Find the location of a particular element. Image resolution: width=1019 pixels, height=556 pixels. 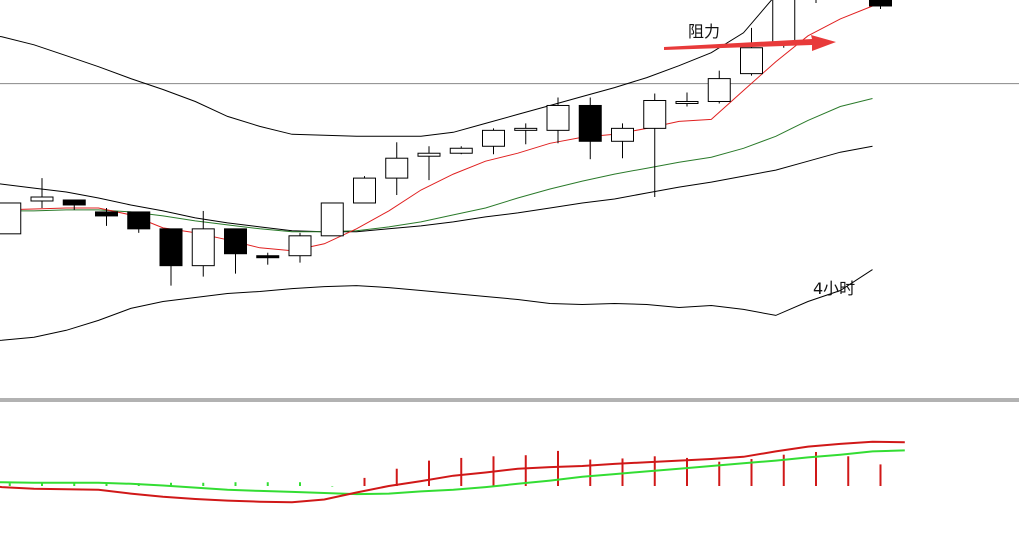

resistance-arrow is located at coordinates (750, 43).